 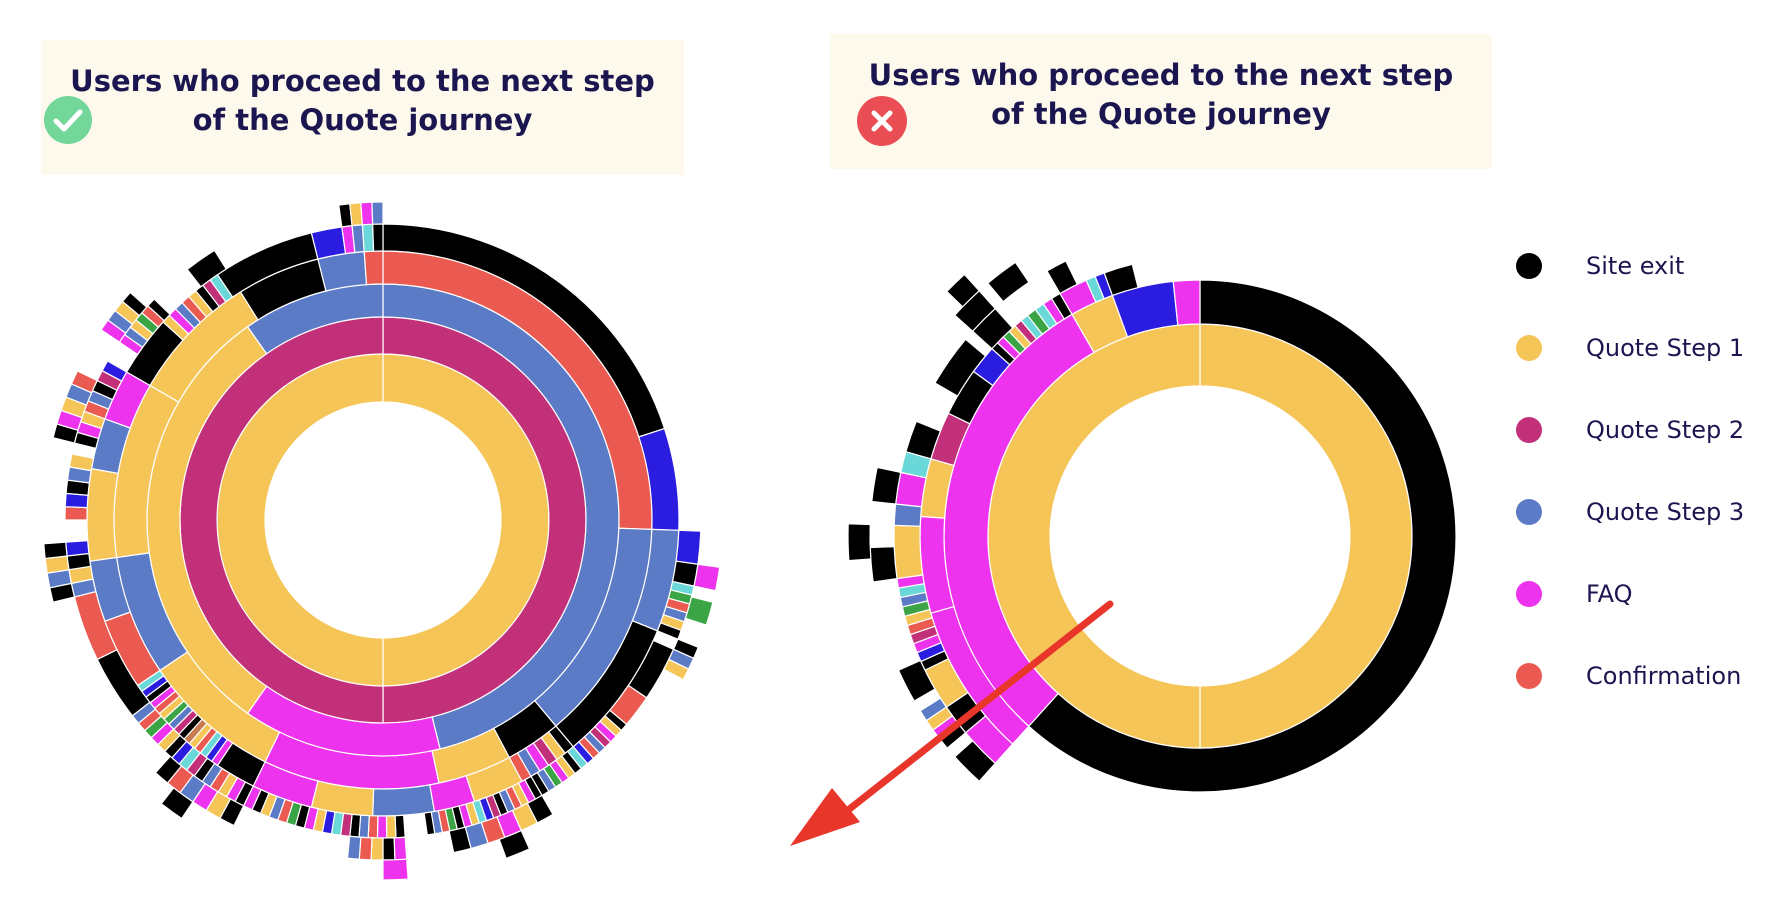 What do you see at coordinates (963, 290) in the screenshot?
I see `ring-6-site-exit-b` at bounding box center [963, 290].